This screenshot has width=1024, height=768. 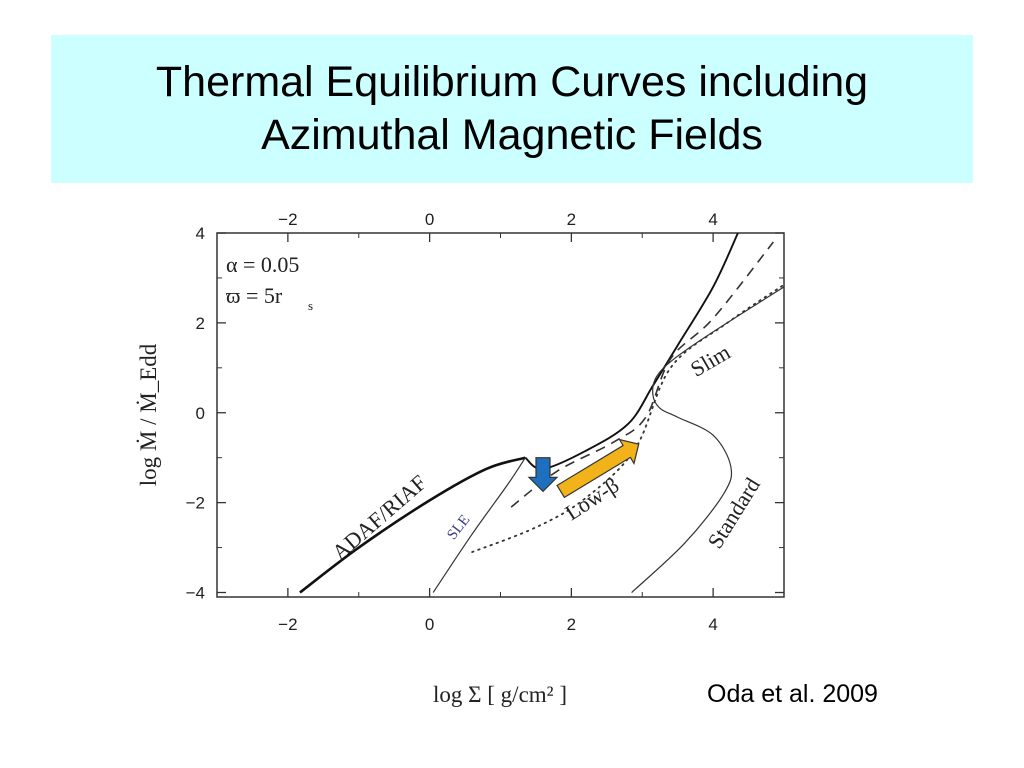 What do you see at coordinates (200, 233) in the screenshot?
I see `y-tick-label: 4` at bounding box center [200, 233].